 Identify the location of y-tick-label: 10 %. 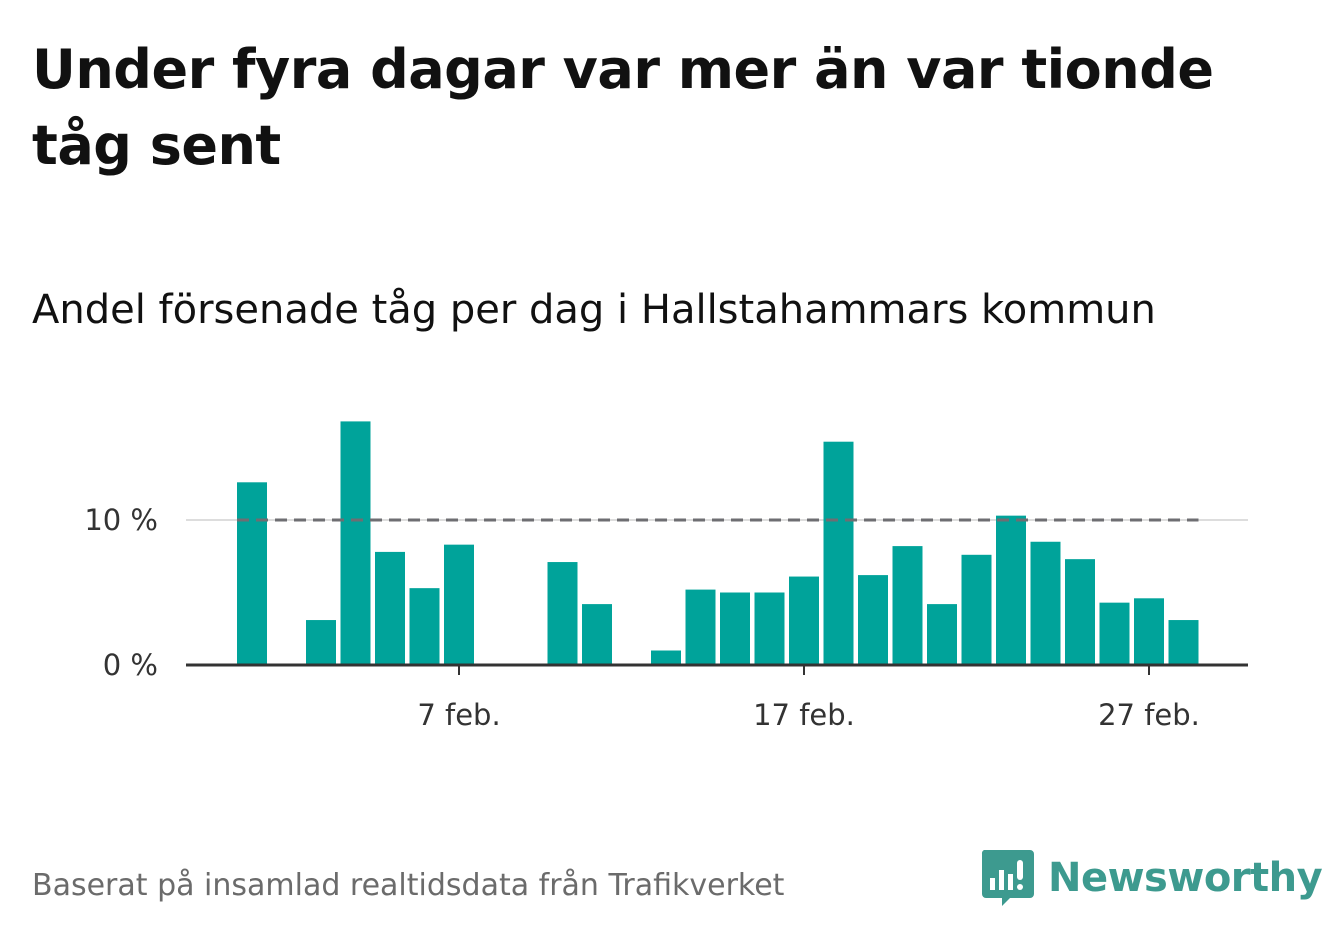
(121, 520).